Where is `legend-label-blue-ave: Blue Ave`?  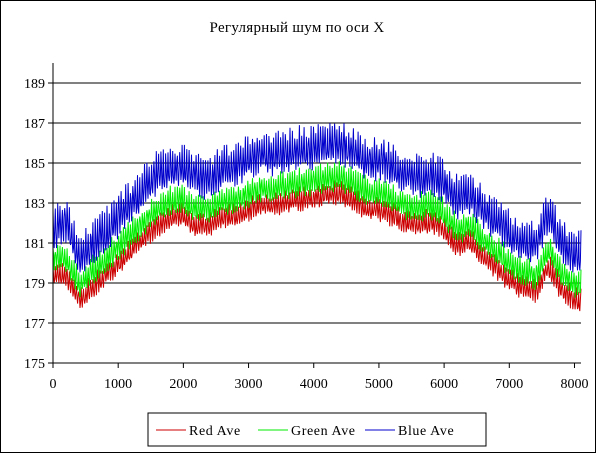
legend-label-blue-ave: Blue Ave is located at coordinates (426, 431).